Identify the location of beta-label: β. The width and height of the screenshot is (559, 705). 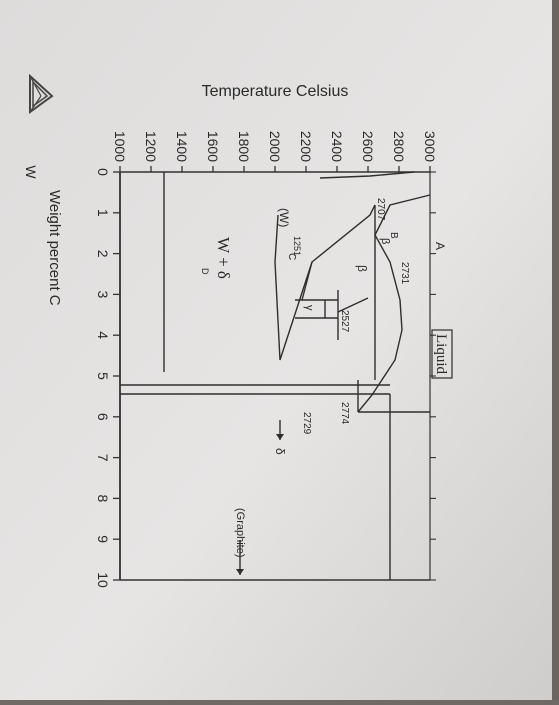
(362, 268).